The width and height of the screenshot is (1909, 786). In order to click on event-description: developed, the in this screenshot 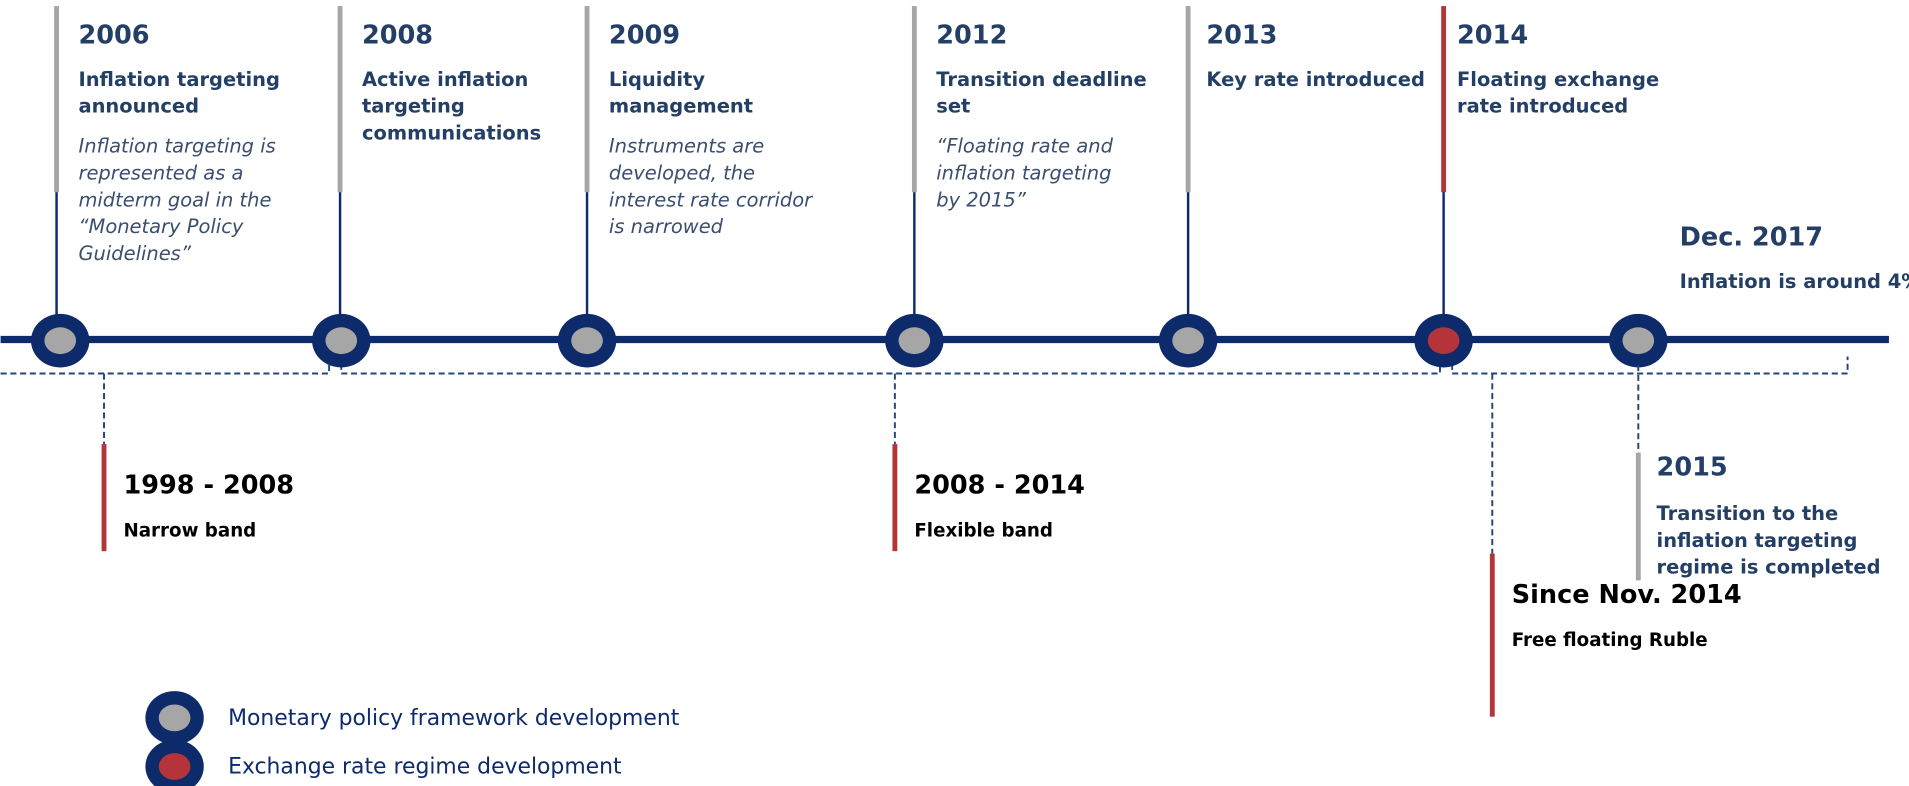, I will do `click(682, 172)`.